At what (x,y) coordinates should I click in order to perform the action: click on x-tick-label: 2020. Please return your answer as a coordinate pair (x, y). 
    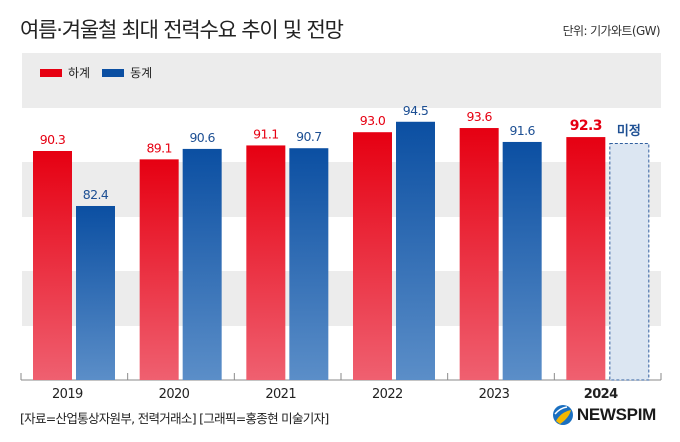
    Looking at the image, I should click on (174, 394).